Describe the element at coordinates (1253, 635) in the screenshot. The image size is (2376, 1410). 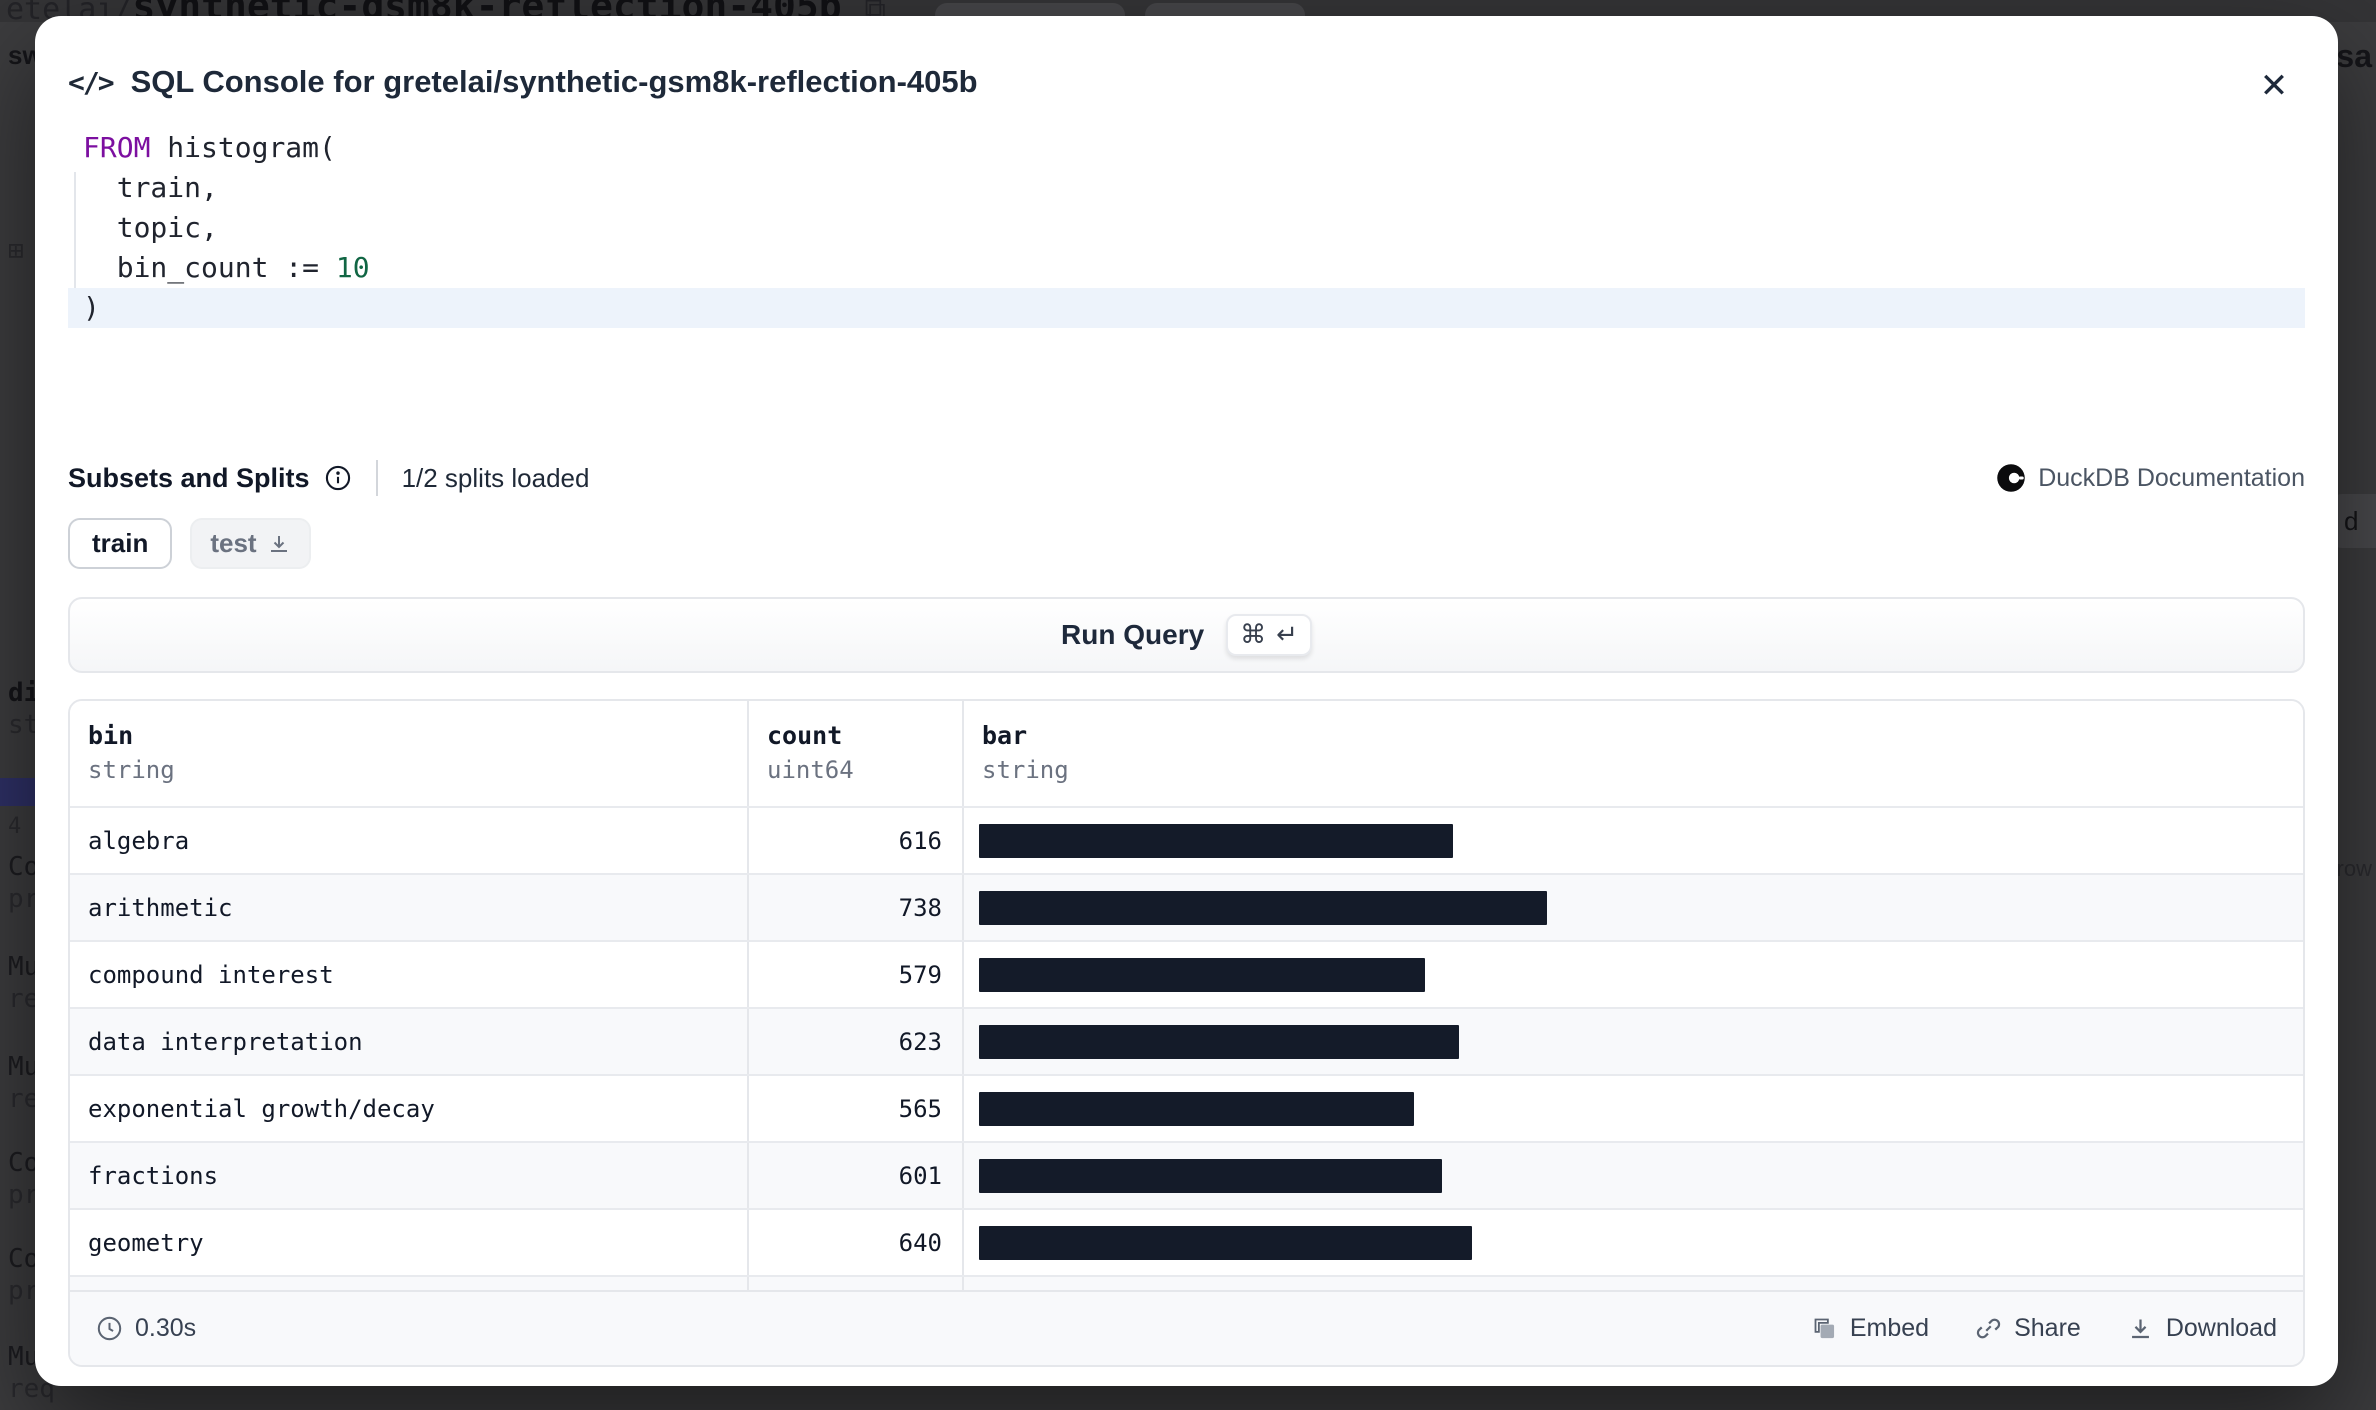
I see `cmd-key-icon: ⌘` at that location.